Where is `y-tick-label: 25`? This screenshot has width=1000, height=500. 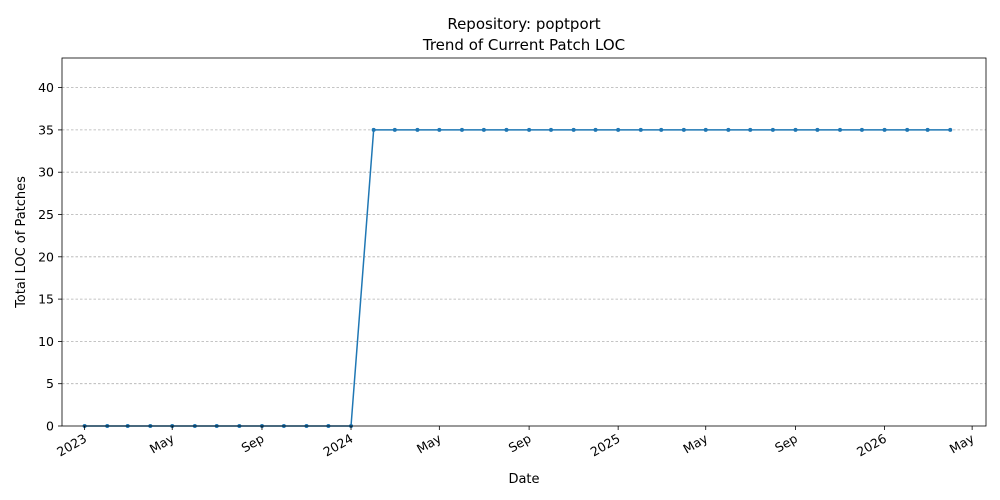 y-tick-label: 25 is located at coordinates (46, 214).